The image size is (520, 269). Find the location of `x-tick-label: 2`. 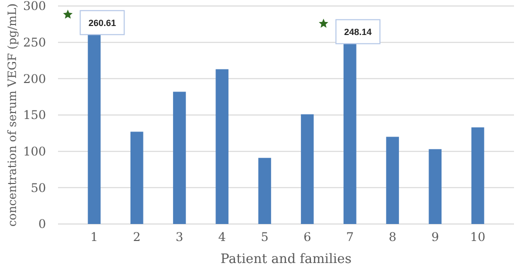

x-tick-label: 2 is located at coordinates (137, 237).